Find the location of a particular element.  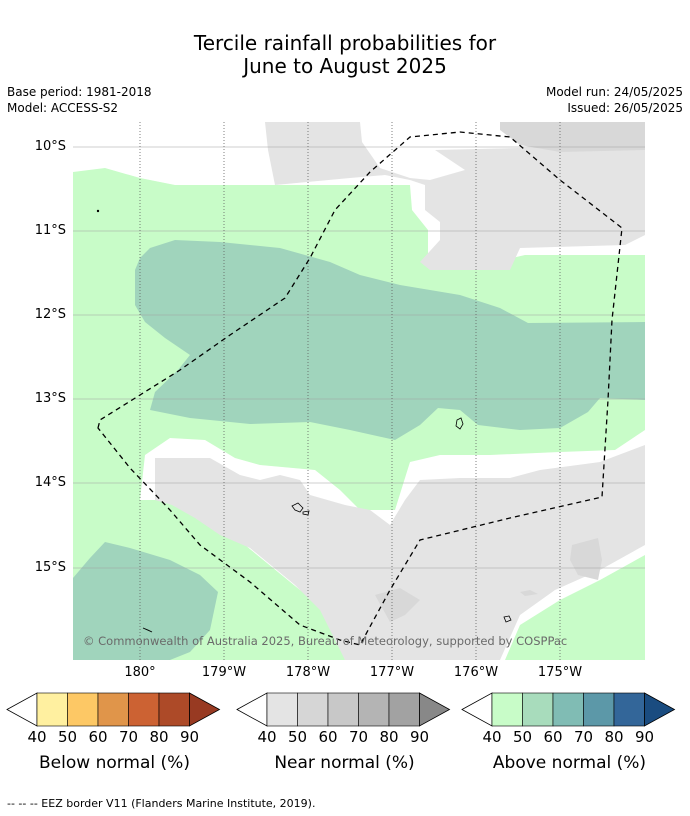

near-normal-50-patch-north is located at coordinates (572, 137).